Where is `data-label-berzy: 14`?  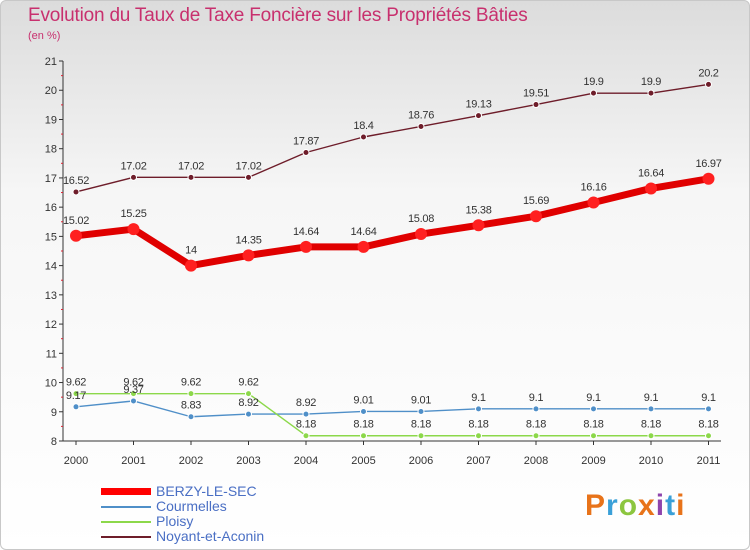 data-label-berzy: 14 is located at coordinates (191, 251).